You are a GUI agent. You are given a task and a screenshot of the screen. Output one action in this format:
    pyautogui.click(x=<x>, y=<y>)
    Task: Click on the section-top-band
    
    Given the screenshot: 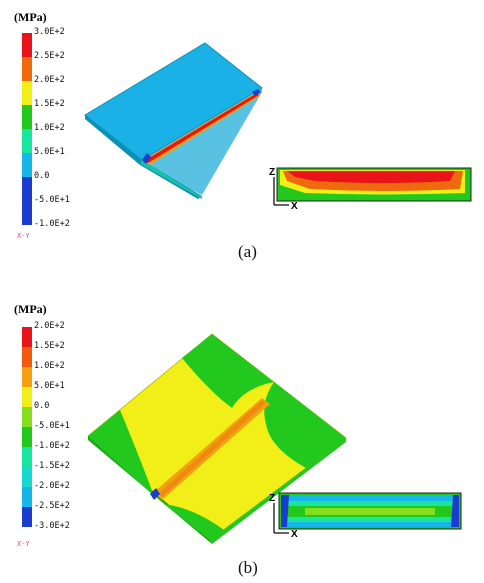 What is the action you would take?
    pyautogui.click(x=370, y=498)
    